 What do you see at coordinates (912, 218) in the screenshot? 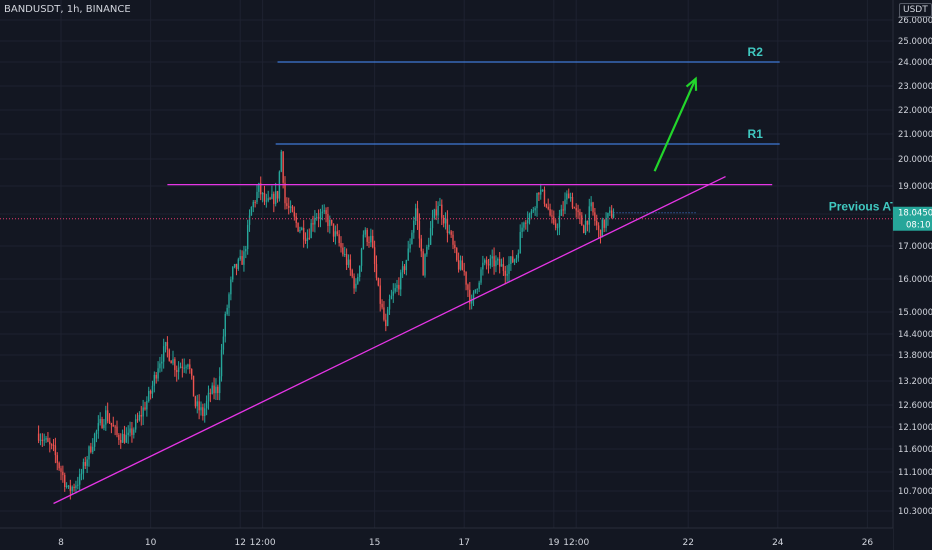
I see `last-price-tag` at bounding box center [912, 218].